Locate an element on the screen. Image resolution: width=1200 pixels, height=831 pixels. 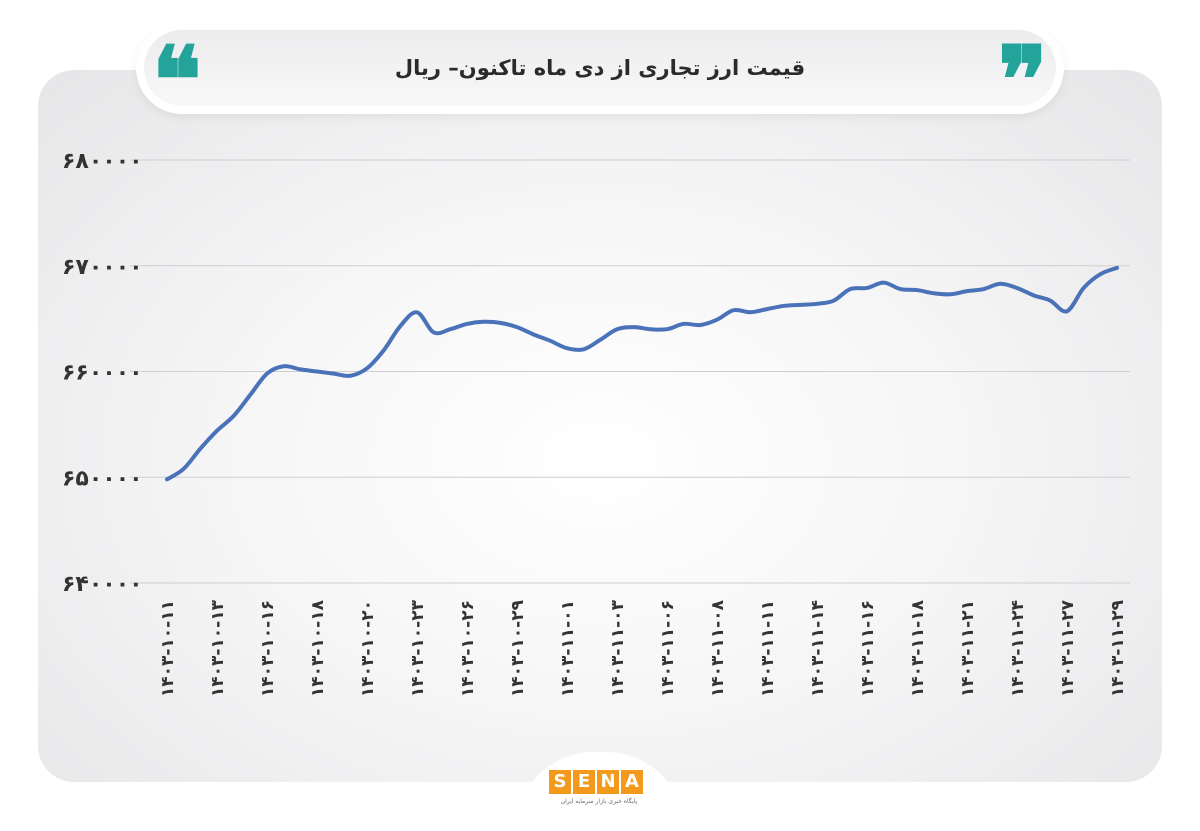
x-tick-label: ۱۴۰۳-۱۱-۱۶ is located at coordinates (868, 648).